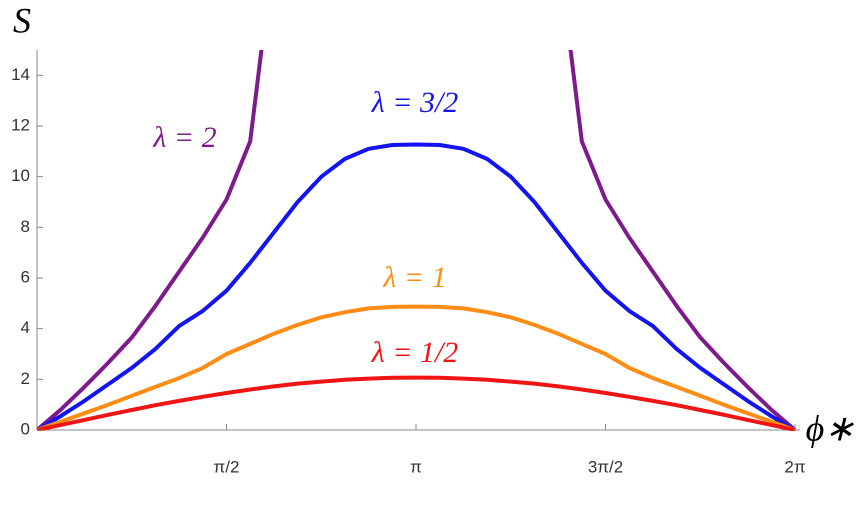  Describe the element at coordinates (227, 466) in the screenshot. I see `x-tick-label: π/2` at that location.